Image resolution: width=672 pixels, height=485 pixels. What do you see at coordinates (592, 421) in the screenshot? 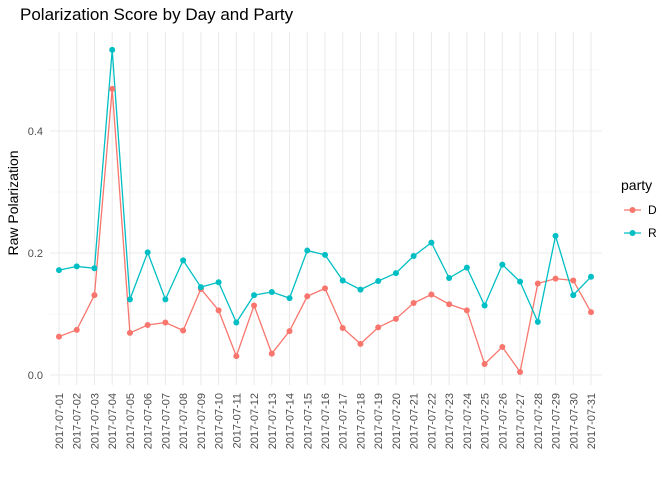
I see `x-tick-label: 2017-07-31` at bounding box center [592, 421].